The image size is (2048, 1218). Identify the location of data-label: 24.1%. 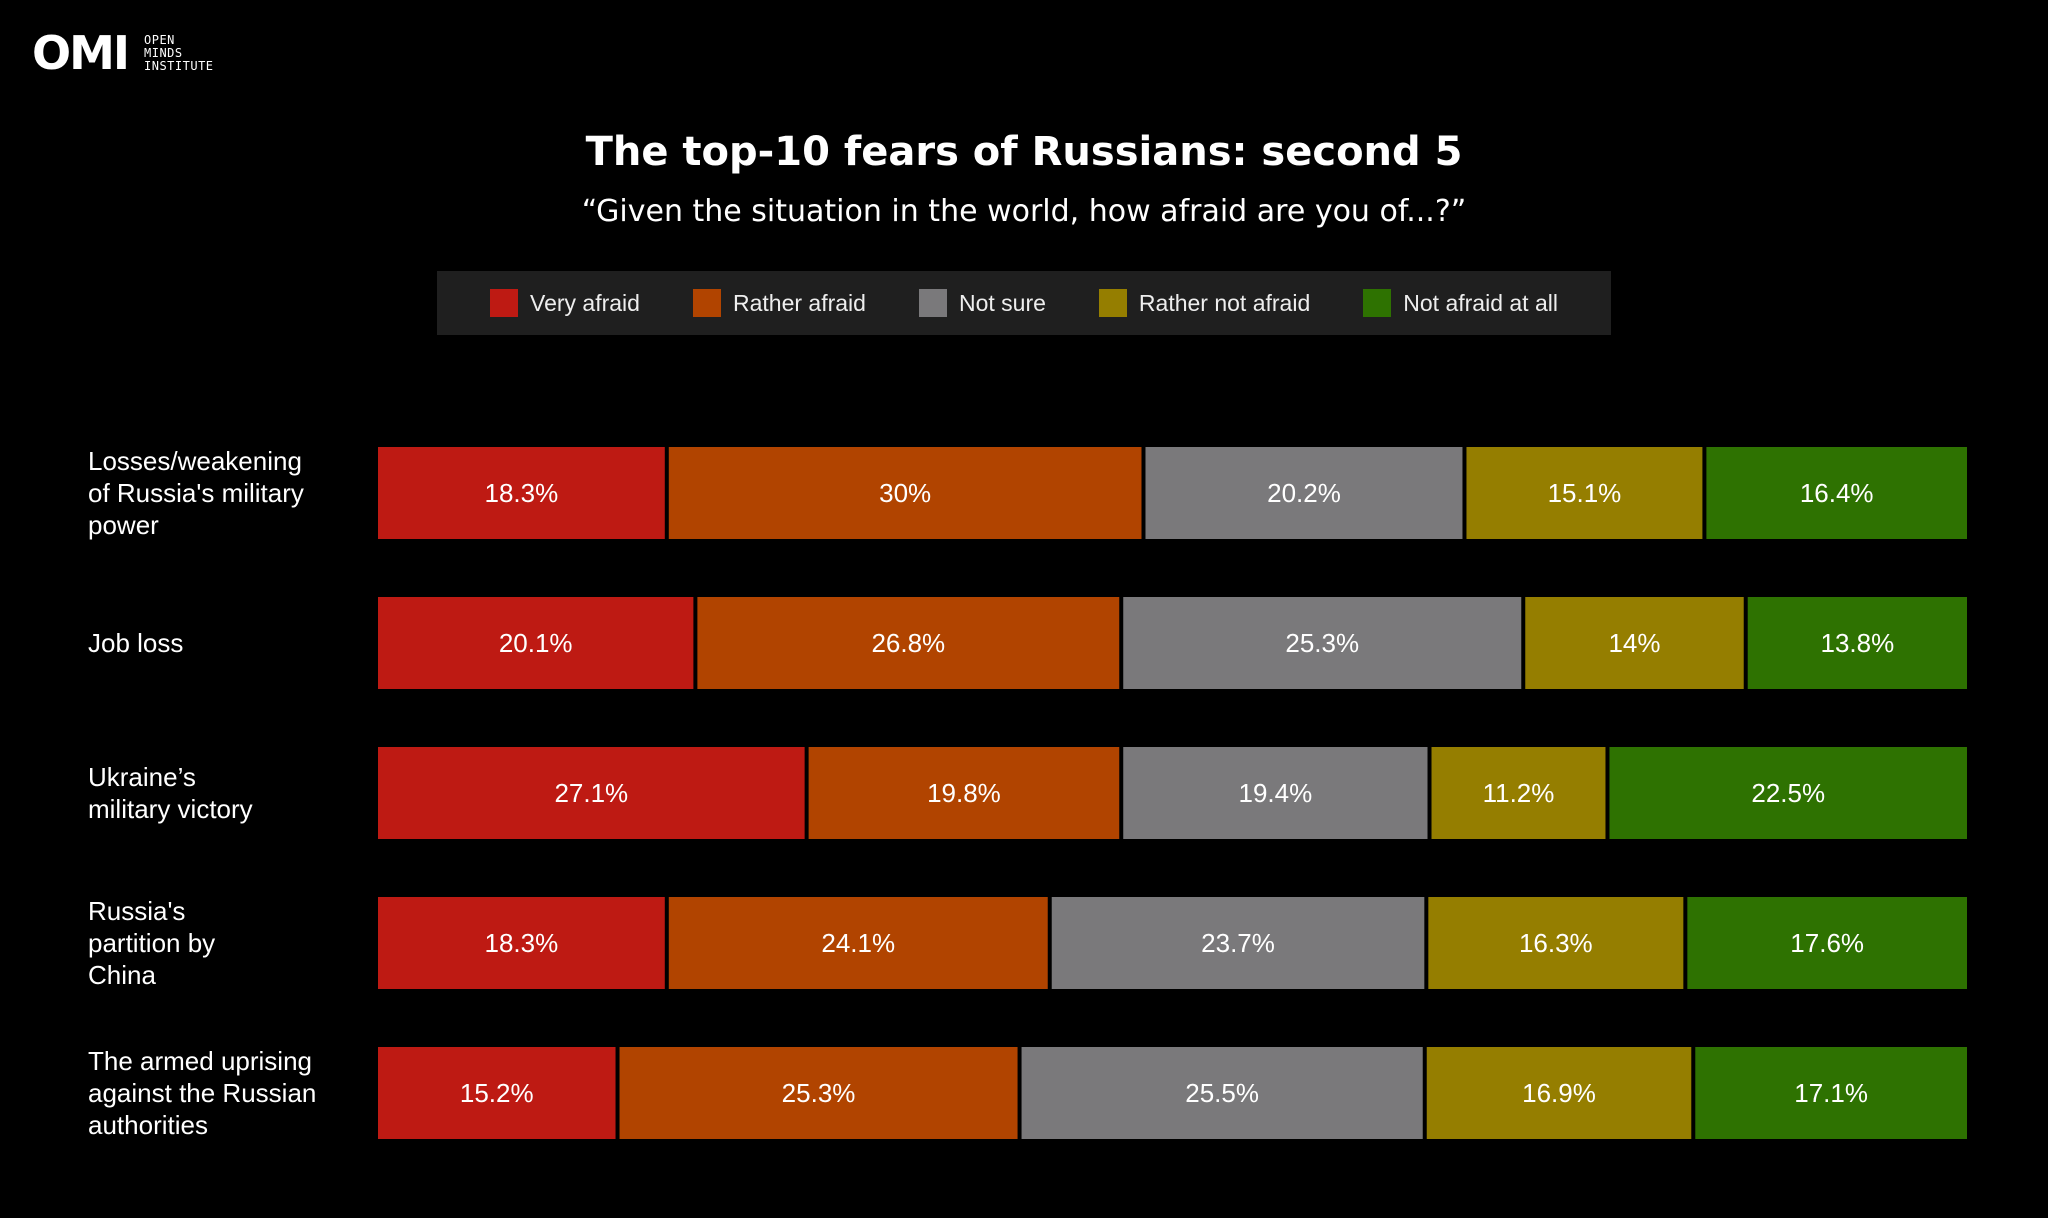
(858, 943).